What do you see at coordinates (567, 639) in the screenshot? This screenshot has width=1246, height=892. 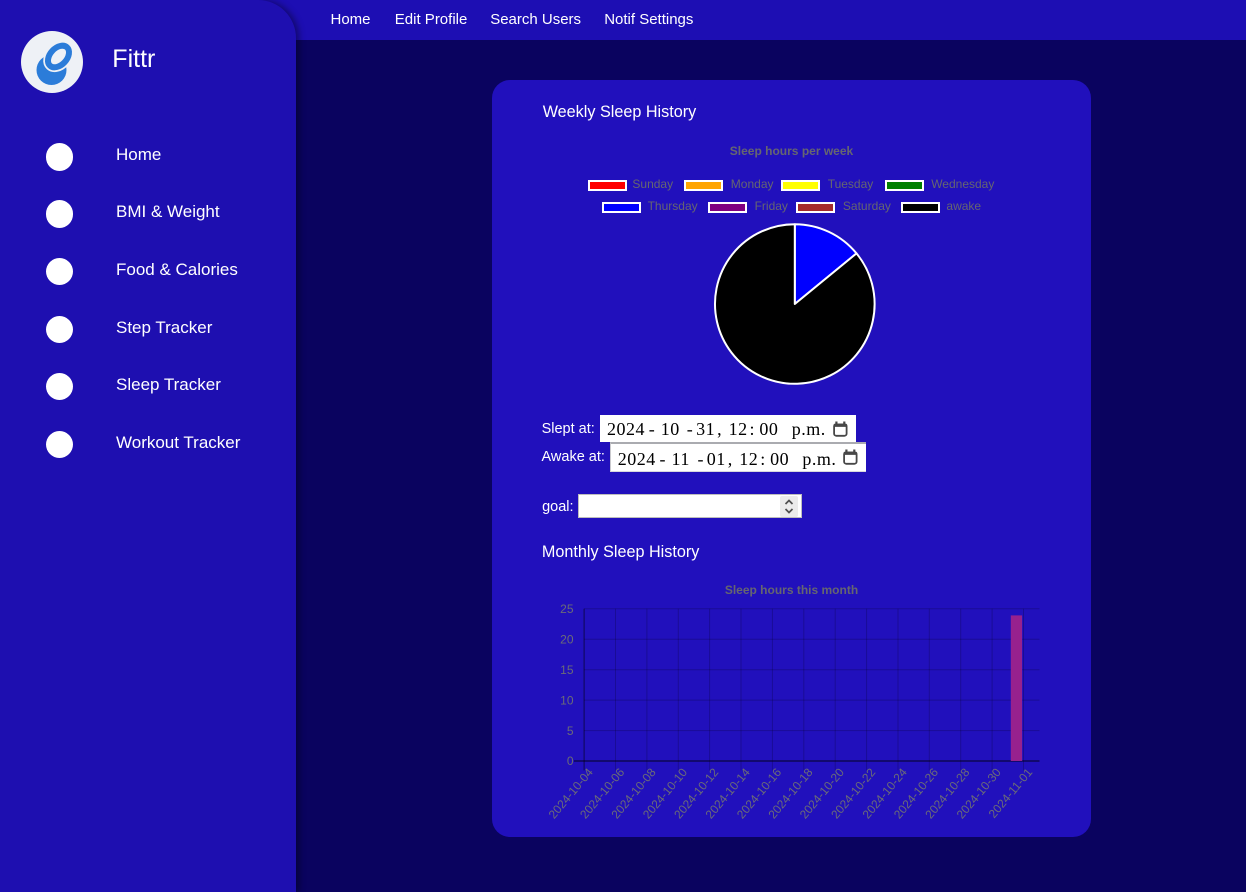 I see `svg-text: 20` at bounding box center [567, 639].